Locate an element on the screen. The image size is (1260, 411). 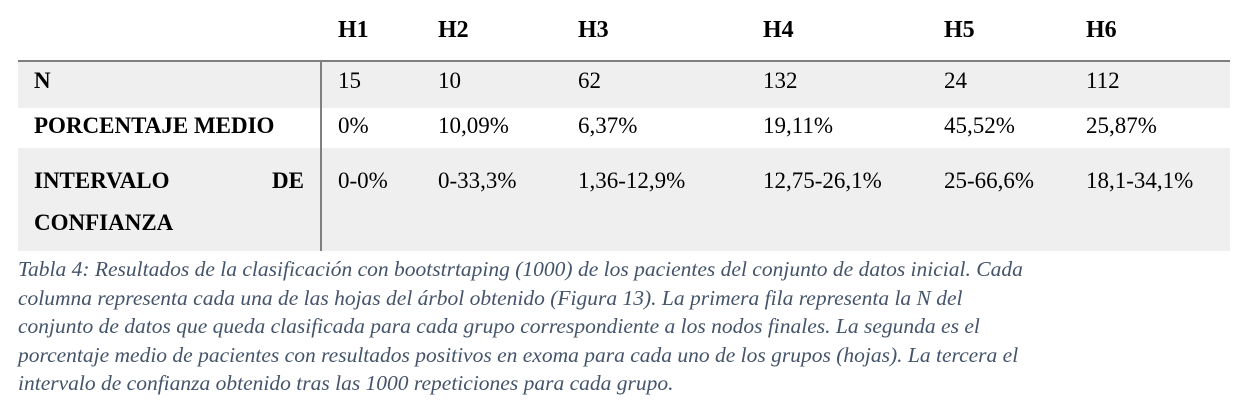
column-header-h3: H3 is located at coordinates (593, 30).